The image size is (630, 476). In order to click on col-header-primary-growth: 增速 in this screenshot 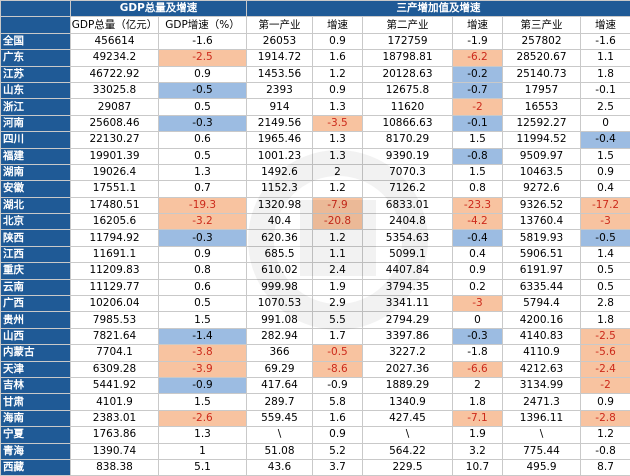, I will do `click(338, 25)`.